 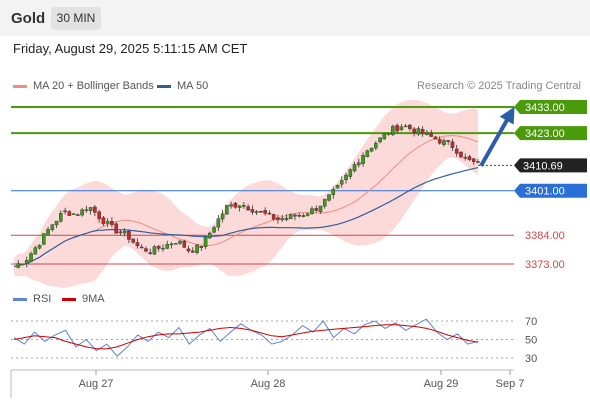 I want to click on ma9-label: 9MA, so click(x=93, y=299).